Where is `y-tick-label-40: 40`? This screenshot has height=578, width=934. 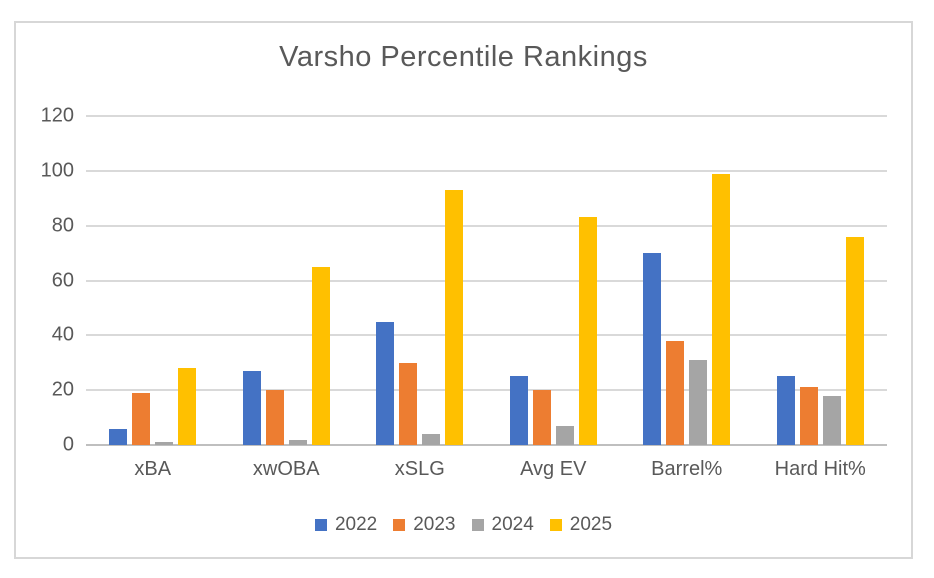 y-tick-label-40: 40 is located at coordinates (62, 334).